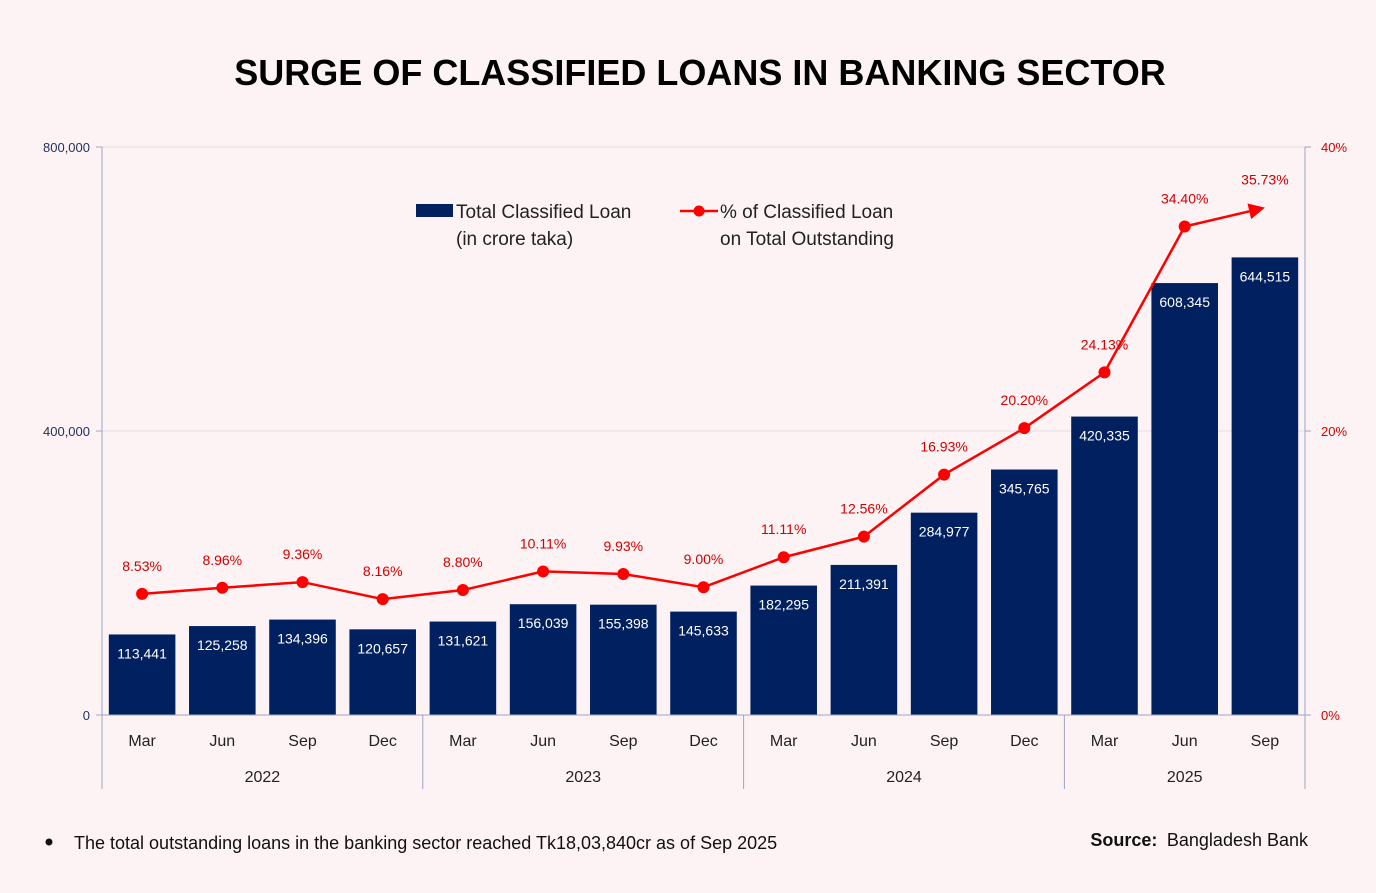 Image resolution: width=1376 pixels, height=893 pixels. Describe the element at coordinates (222, 560) in the screenshot. I see `pct-value-label-1: 8.96%` at that location.